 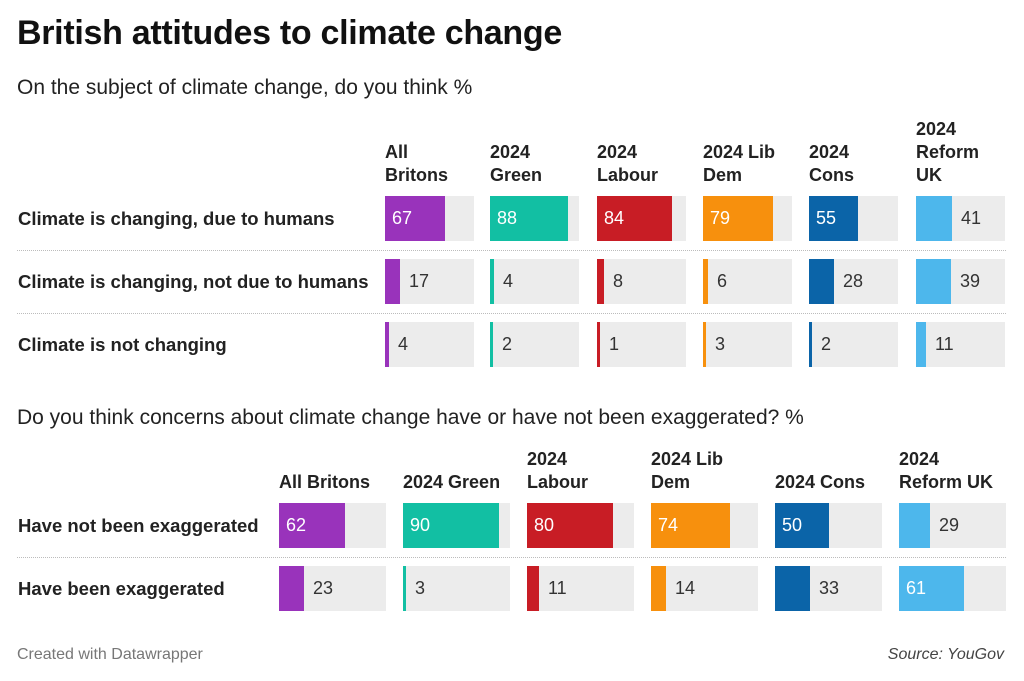 I want to click on data-label: 88, so click(x=507, y=218).